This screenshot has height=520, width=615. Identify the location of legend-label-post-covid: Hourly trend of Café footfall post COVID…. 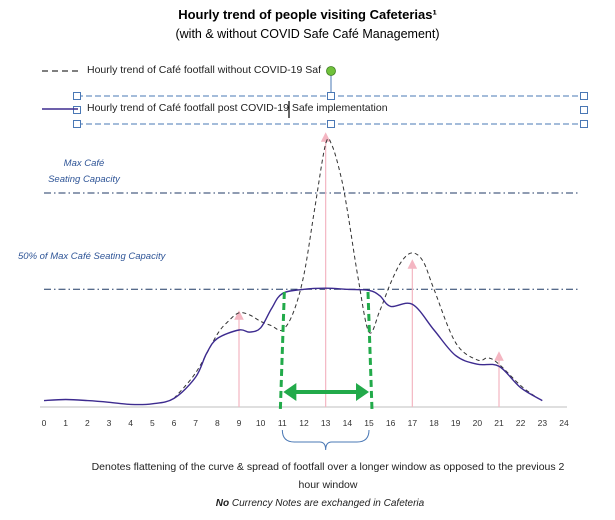
(237, 108).